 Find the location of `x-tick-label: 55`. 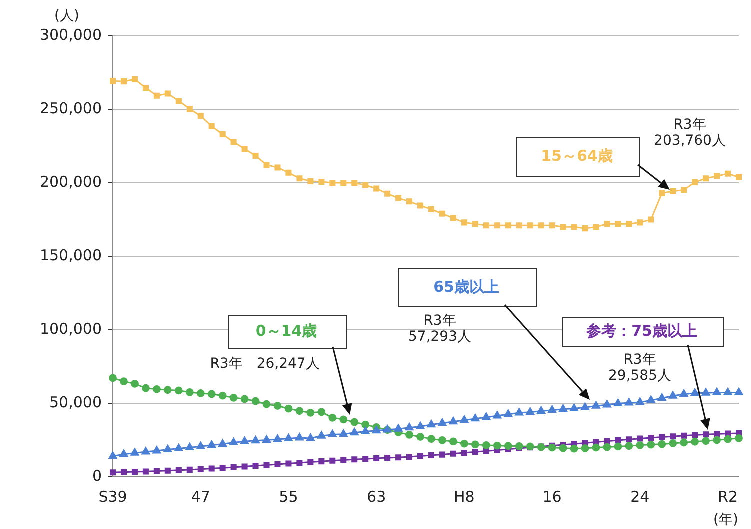

x-tick-label: 55 is located at coordinates (288, 497).